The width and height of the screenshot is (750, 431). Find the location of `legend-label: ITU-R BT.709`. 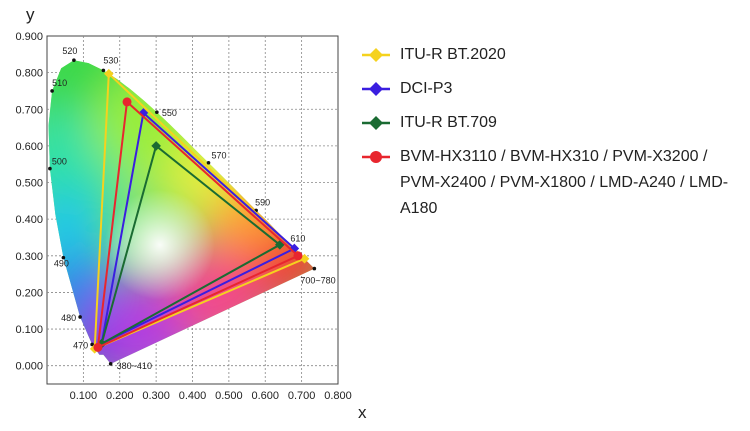

legend-label: ITU-R BT.709 is located at coordinates (448, 122).